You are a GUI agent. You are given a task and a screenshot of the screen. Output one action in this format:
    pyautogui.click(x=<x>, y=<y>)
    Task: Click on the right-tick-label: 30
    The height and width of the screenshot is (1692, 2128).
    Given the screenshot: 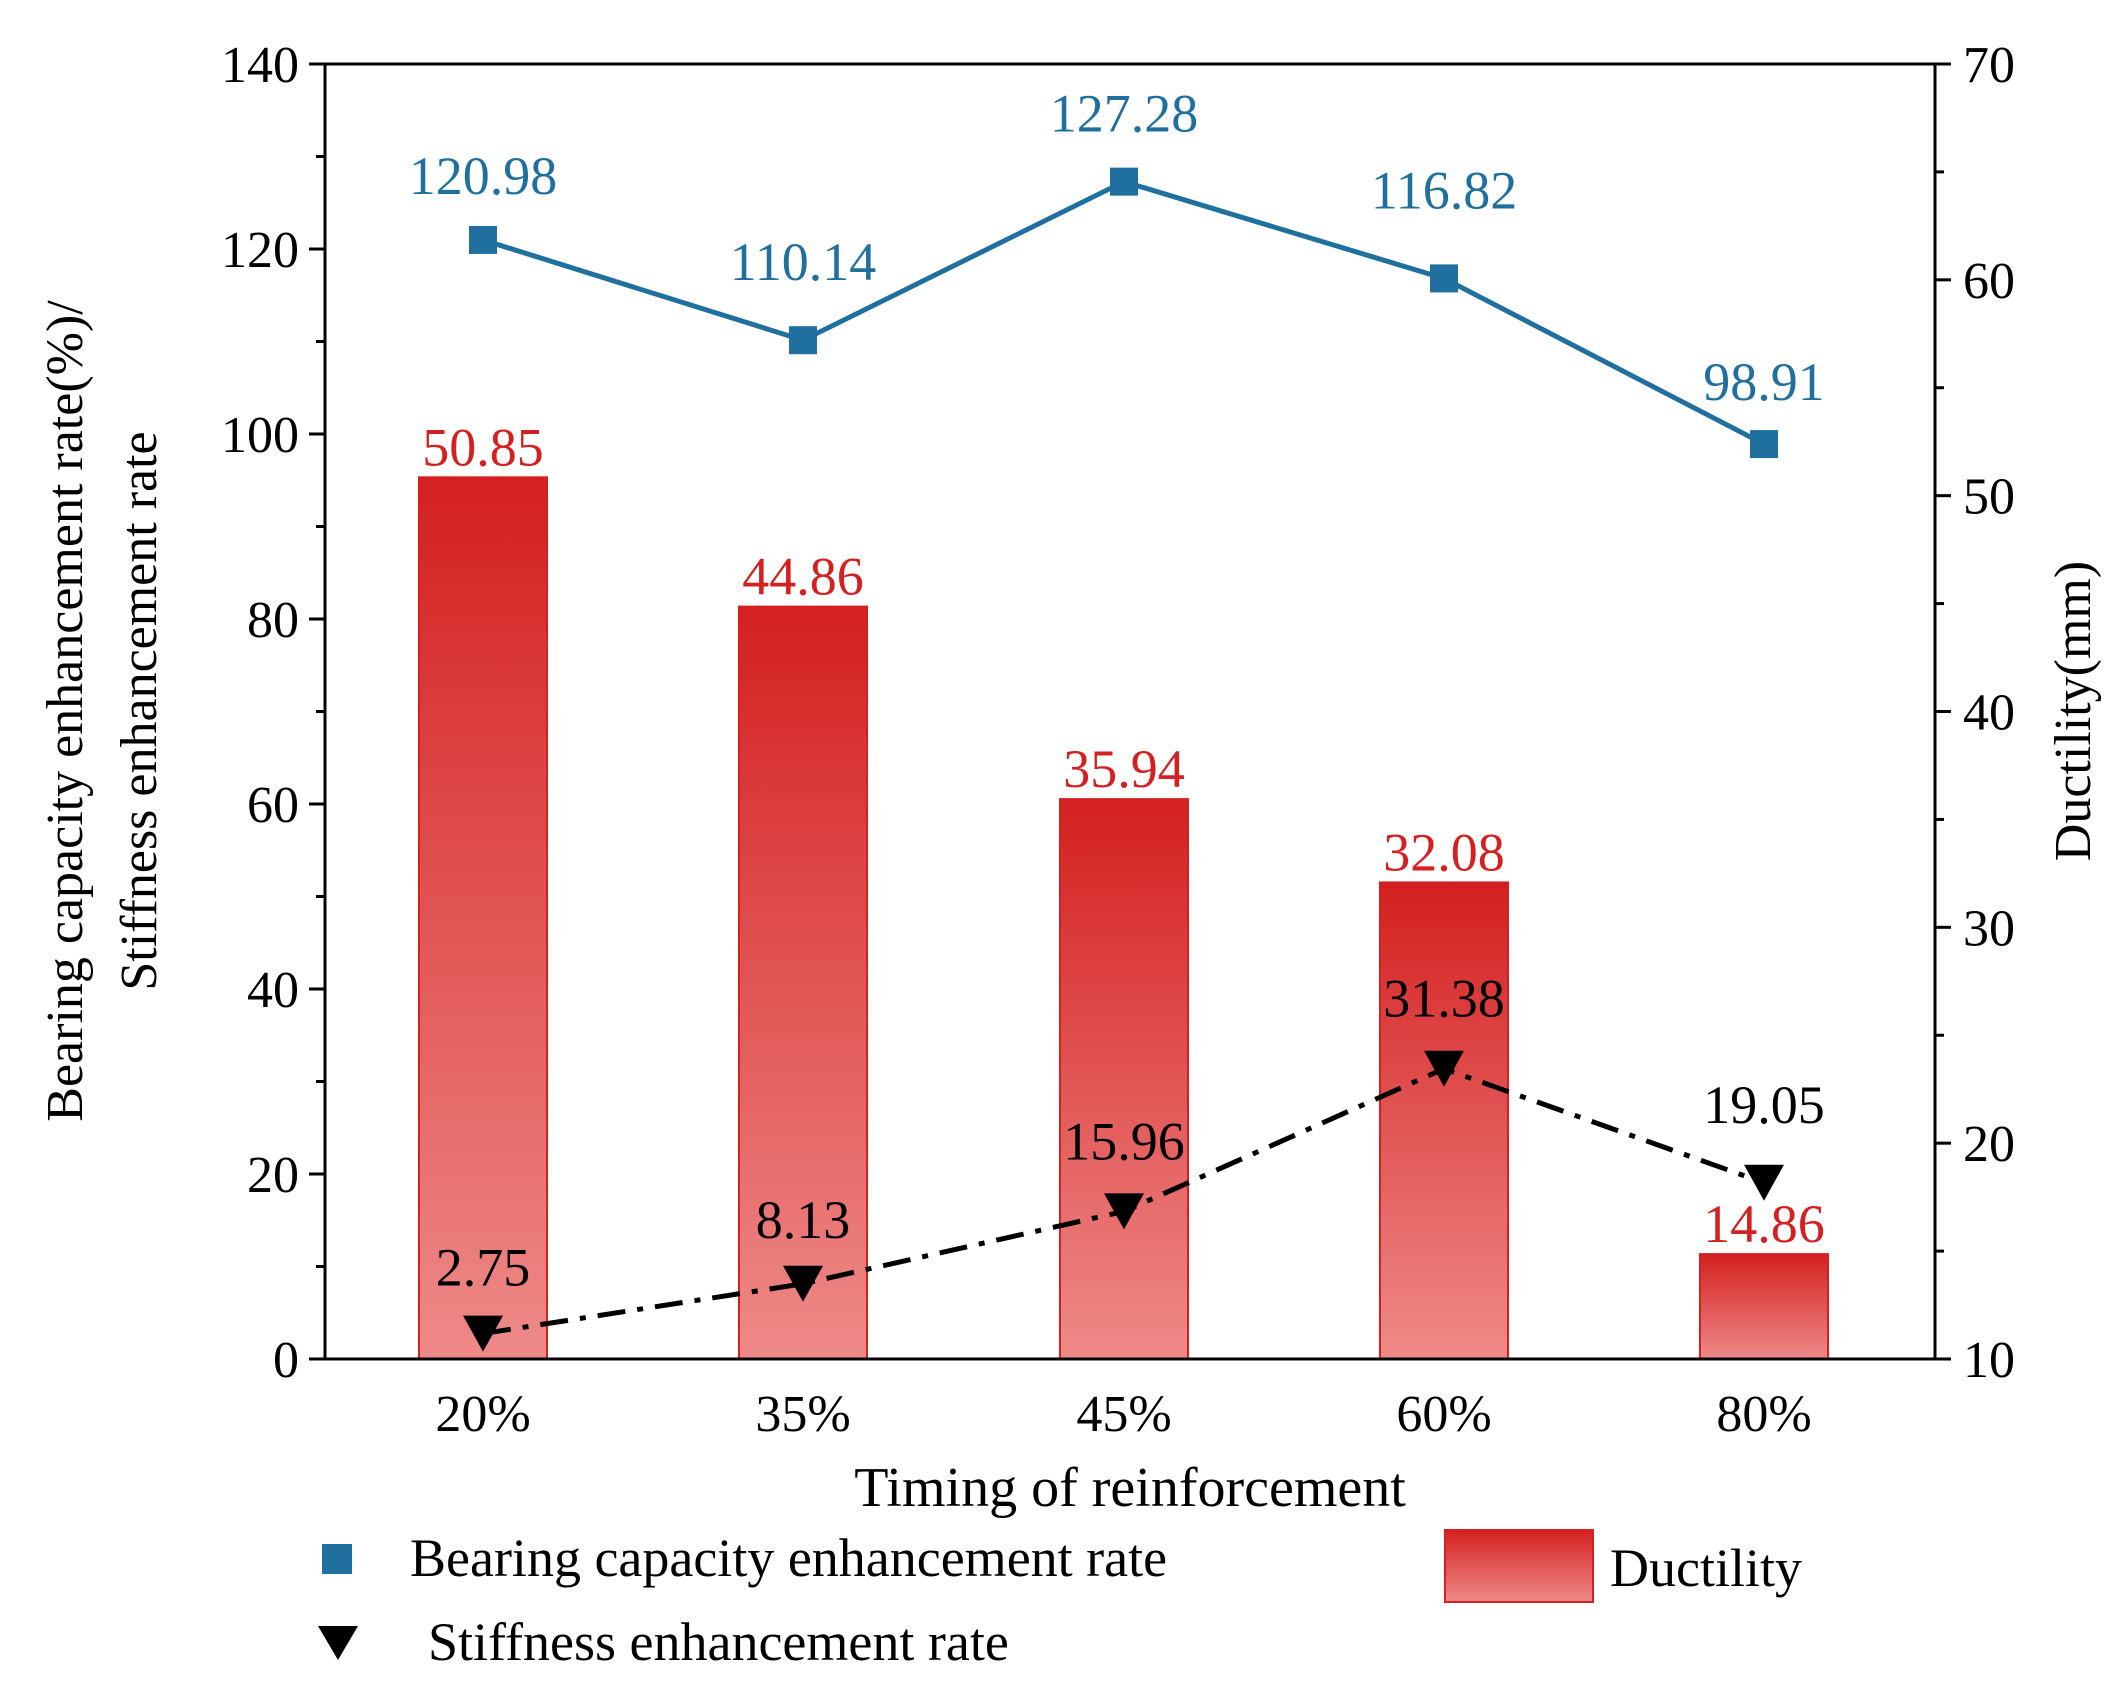 What is the action you would take?
    pyautogui.click(x=1989, y=928)
    